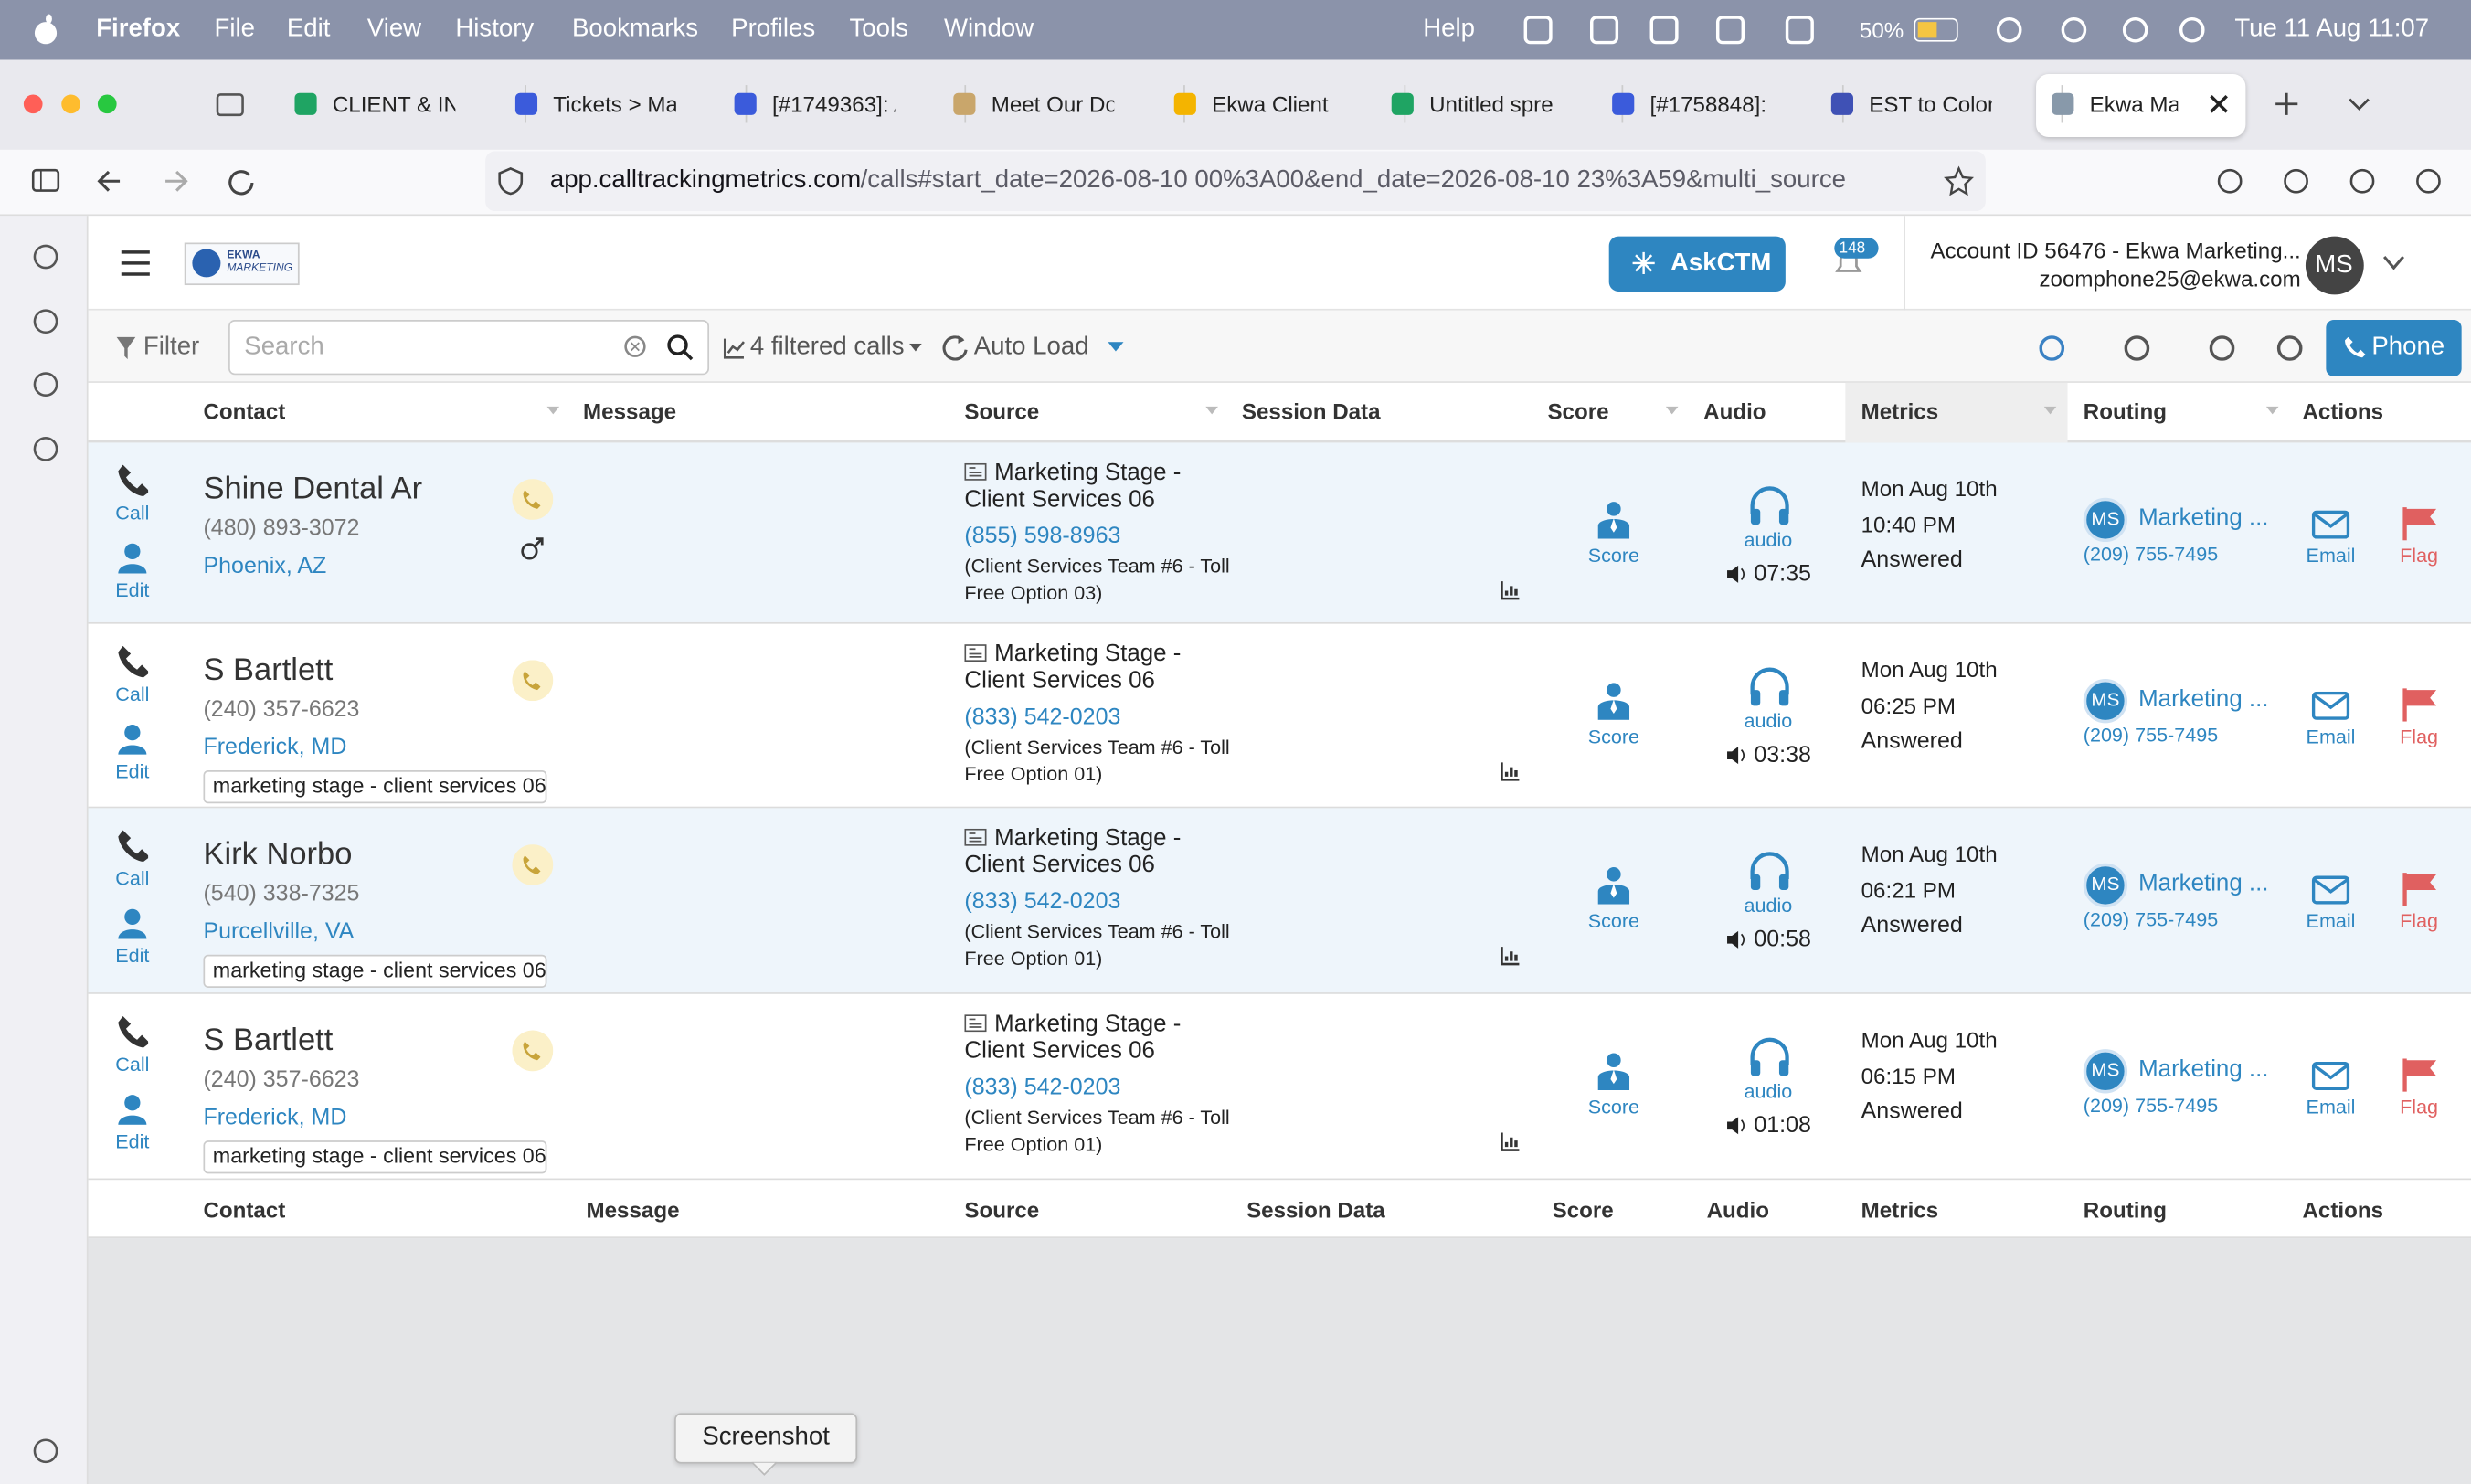 The height and width of the screenshot is (1484, 2471). What do you see at coordinates (1031, 347) in the screenshot?
I see `autoload: Auto Load` at bounding box center [1031, 347].